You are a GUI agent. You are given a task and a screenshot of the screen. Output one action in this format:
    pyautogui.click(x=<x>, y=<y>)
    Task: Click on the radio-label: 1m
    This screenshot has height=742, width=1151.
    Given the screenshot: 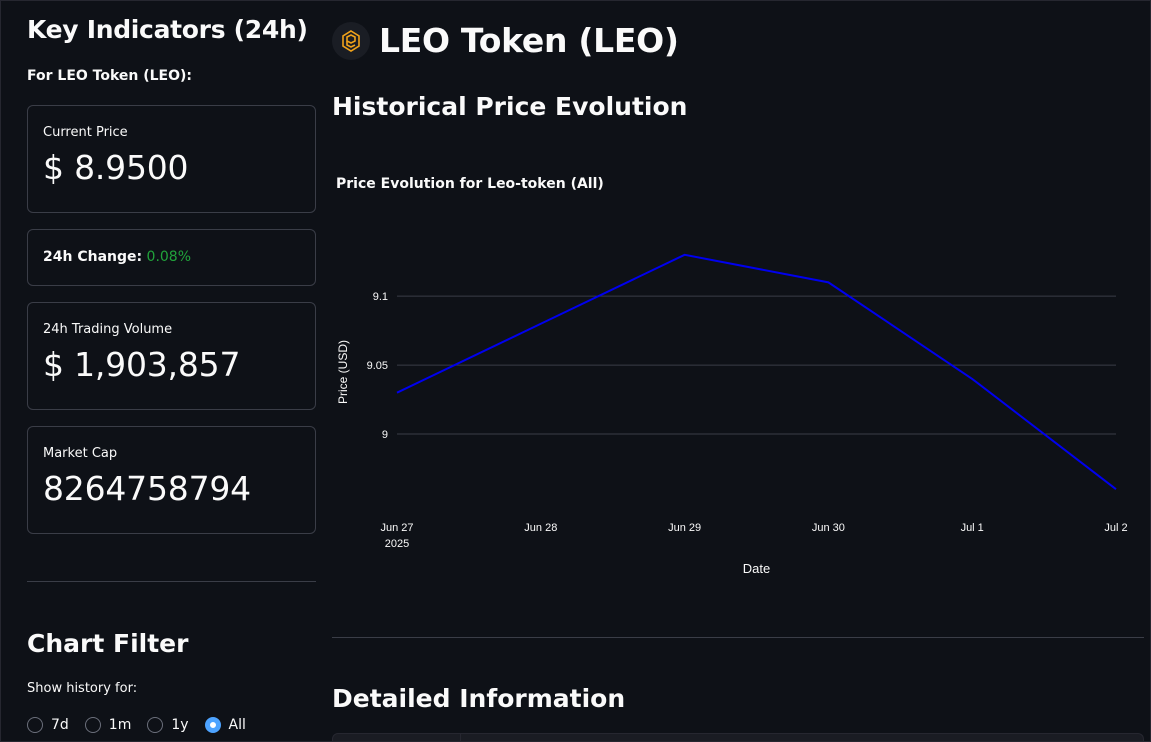 What is the action you would take?
    pyautogui.click(x=120, y=725)
    